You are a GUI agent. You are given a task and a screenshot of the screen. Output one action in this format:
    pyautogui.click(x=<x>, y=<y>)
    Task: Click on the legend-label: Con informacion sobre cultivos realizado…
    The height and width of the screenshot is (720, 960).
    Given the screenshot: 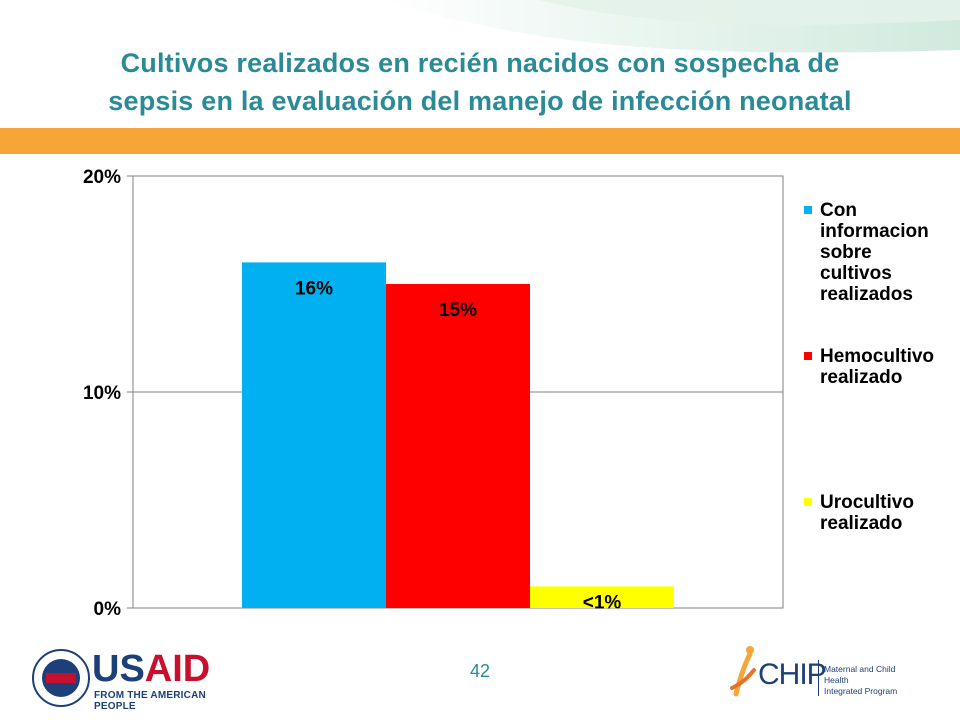 What is the action you would take?
    pyautogui.click(x=874, y=252)
    